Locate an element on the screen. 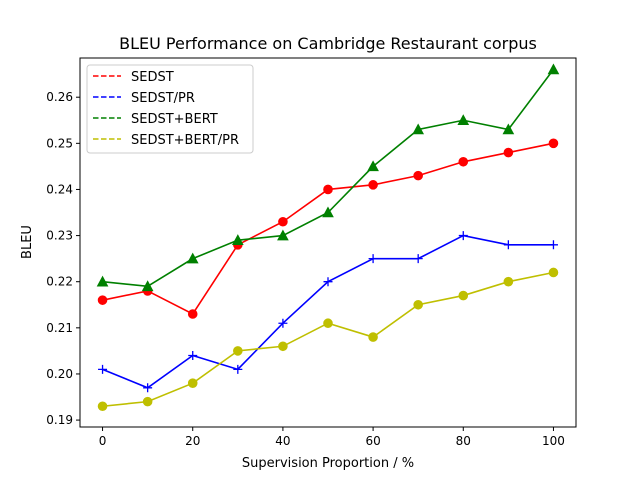 The height and width of the screenshot is (480, 640). x-tick-label: 40 is located at coordinates (282, 441).